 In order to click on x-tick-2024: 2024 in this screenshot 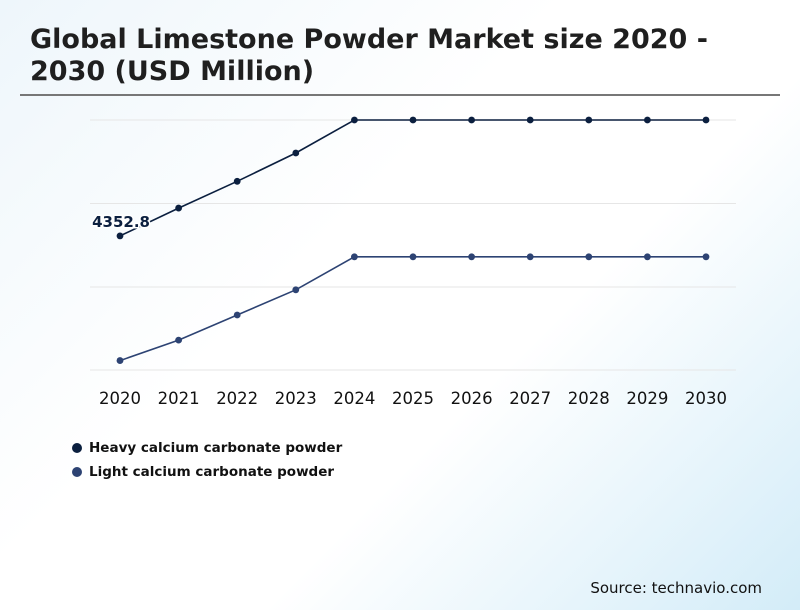, I will do `click(354, 398)`.